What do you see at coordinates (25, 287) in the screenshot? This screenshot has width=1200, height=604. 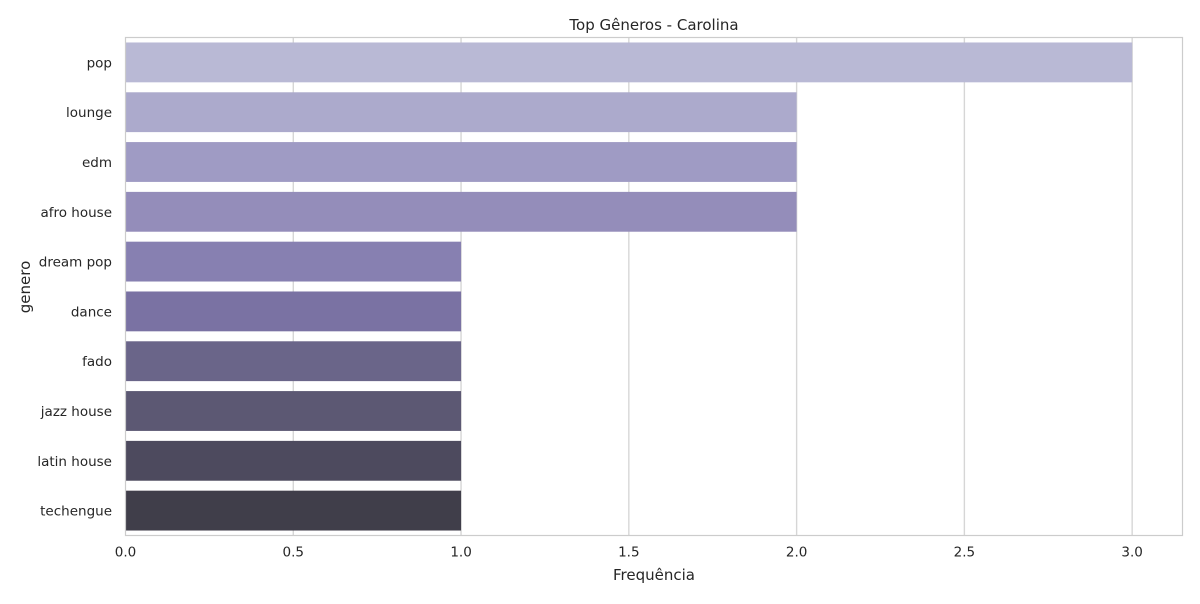 I see `y-axis-label: genero` at bounding box center [25, 287].